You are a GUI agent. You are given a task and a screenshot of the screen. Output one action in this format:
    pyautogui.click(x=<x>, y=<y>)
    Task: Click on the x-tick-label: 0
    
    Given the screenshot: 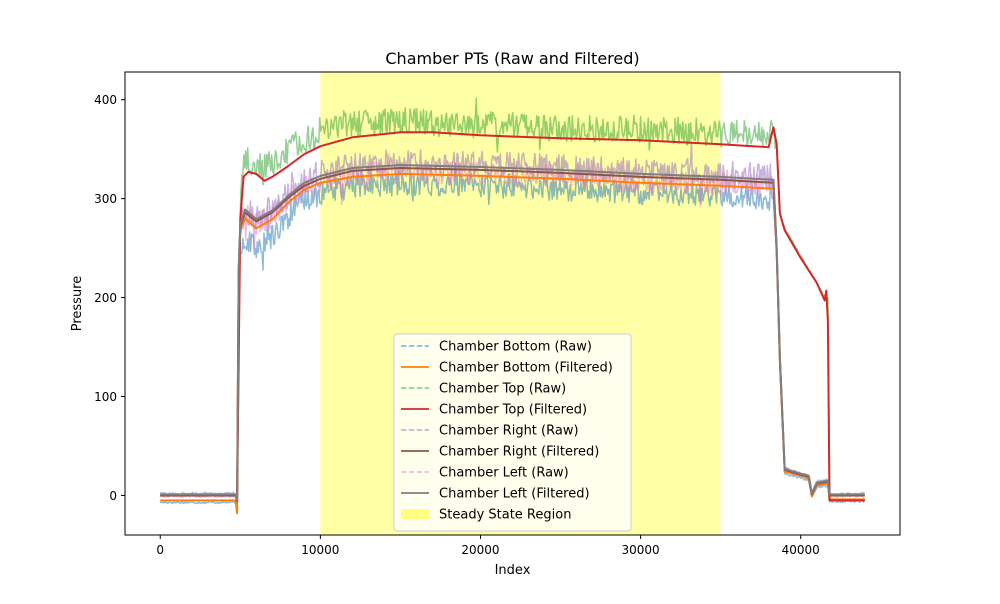 What is the action you would take?
    pyautogui.click(x=160, y=550)
    